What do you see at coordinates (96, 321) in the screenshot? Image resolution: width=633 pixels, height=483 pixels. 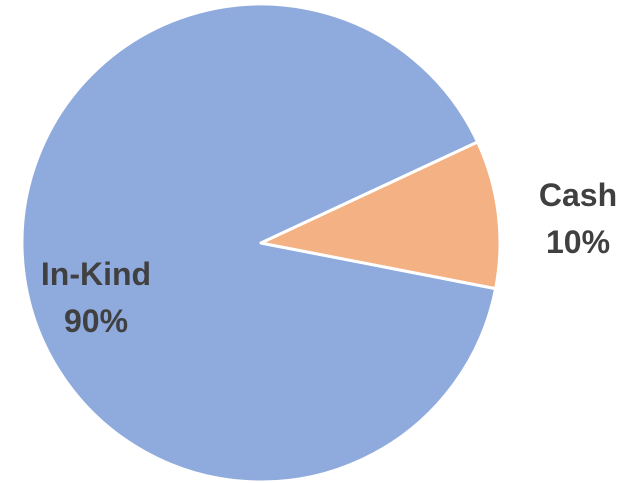 I see `data-label-in-kind-percent: 90%` at bounding box center [96, 321].